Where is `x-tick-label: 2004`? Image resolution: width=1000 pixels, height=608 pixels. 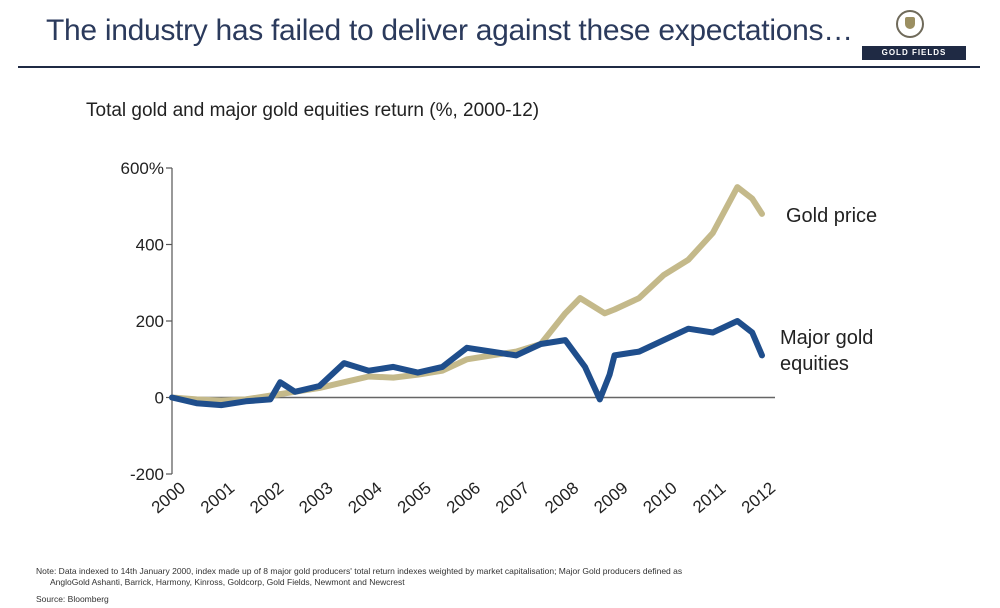 x-tick-label: 2004 is located at coordinates (365, 497).